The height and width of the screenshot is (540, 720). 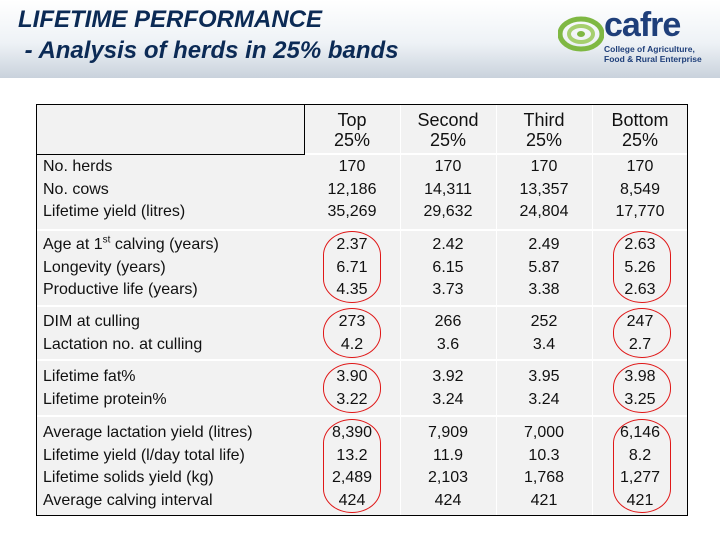 I want to click on cell-value: 13,357, so click(x=544, y=189).